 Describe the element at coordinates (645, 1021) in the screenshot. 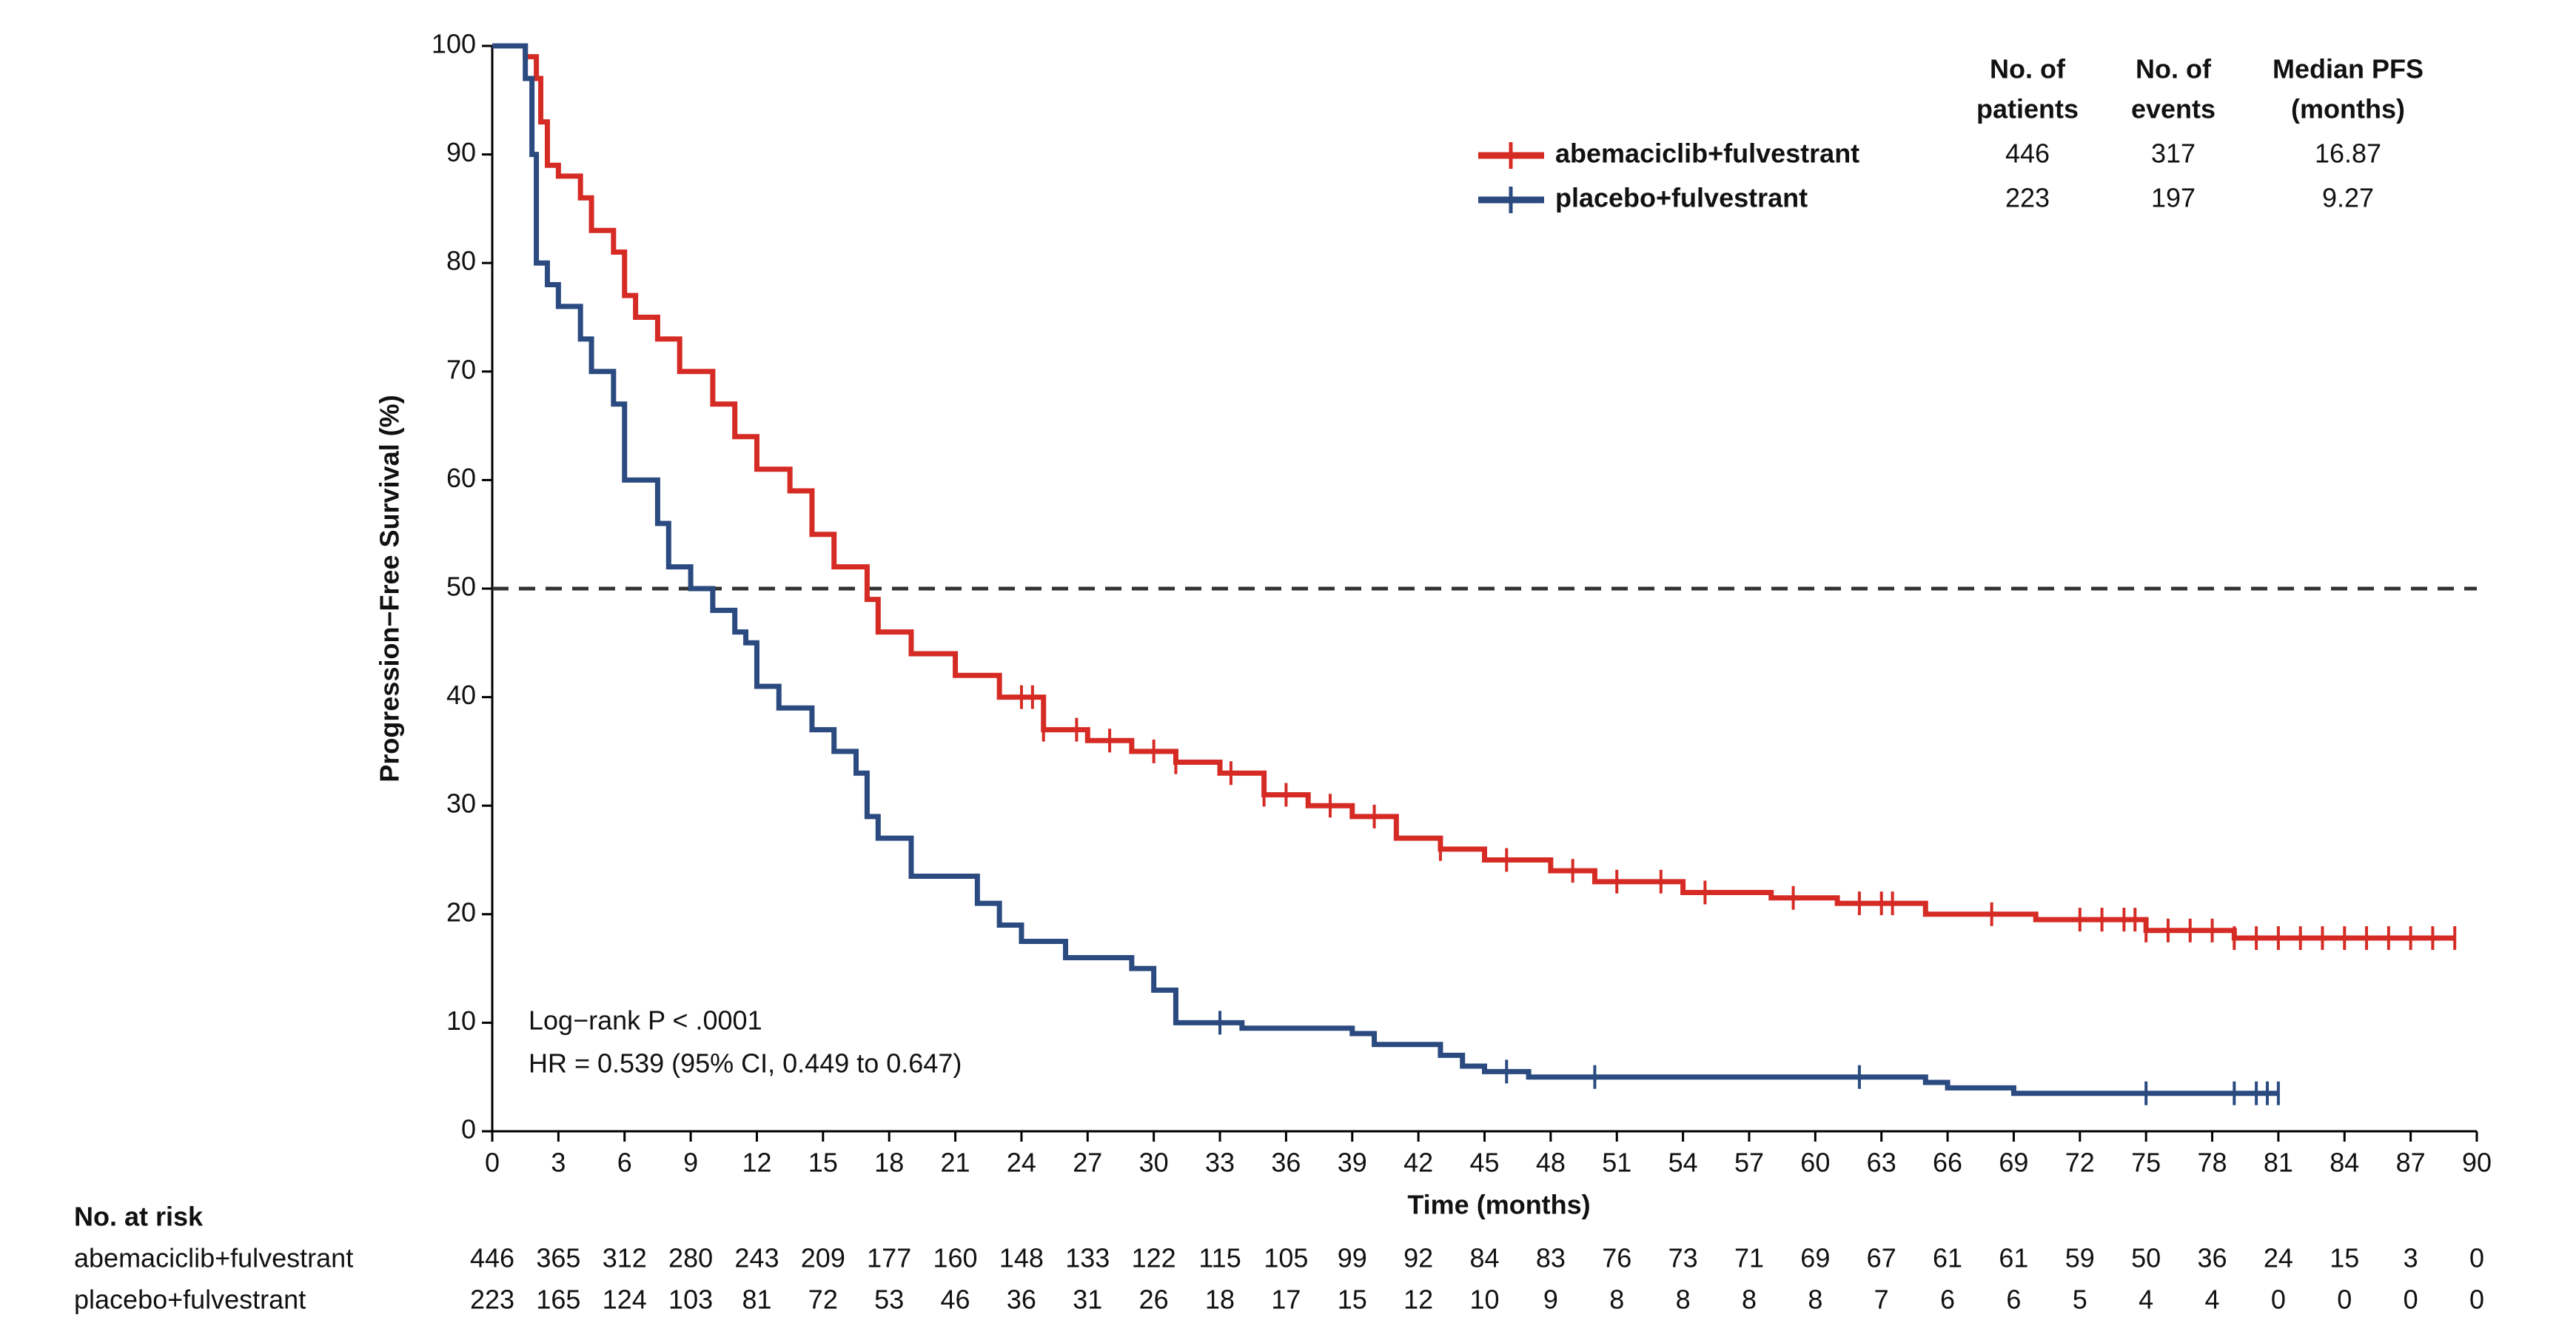

I see `annotation: Log−rank P < .0001` at that location.